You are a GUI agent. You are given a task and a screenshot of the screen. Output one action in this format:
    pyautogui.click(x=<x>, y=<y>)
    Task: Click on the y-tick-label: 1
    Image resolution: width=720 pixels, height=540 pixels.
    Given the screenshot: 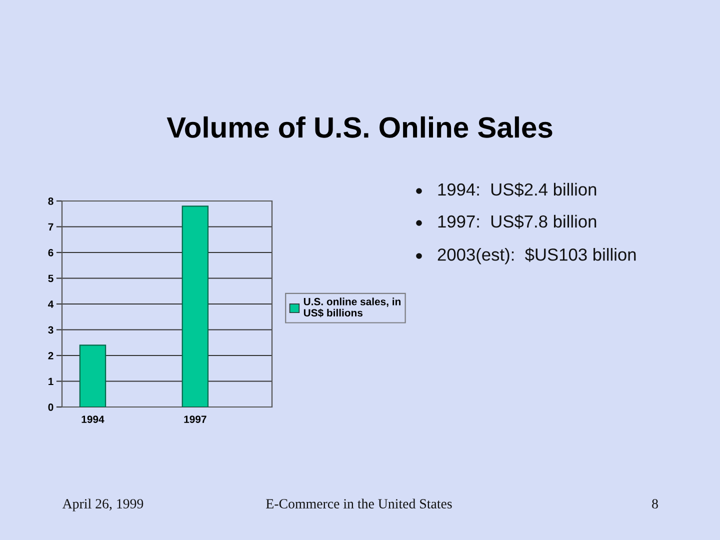 What is the action you would take?
    pyautogui.click(x=51, y=382)
    